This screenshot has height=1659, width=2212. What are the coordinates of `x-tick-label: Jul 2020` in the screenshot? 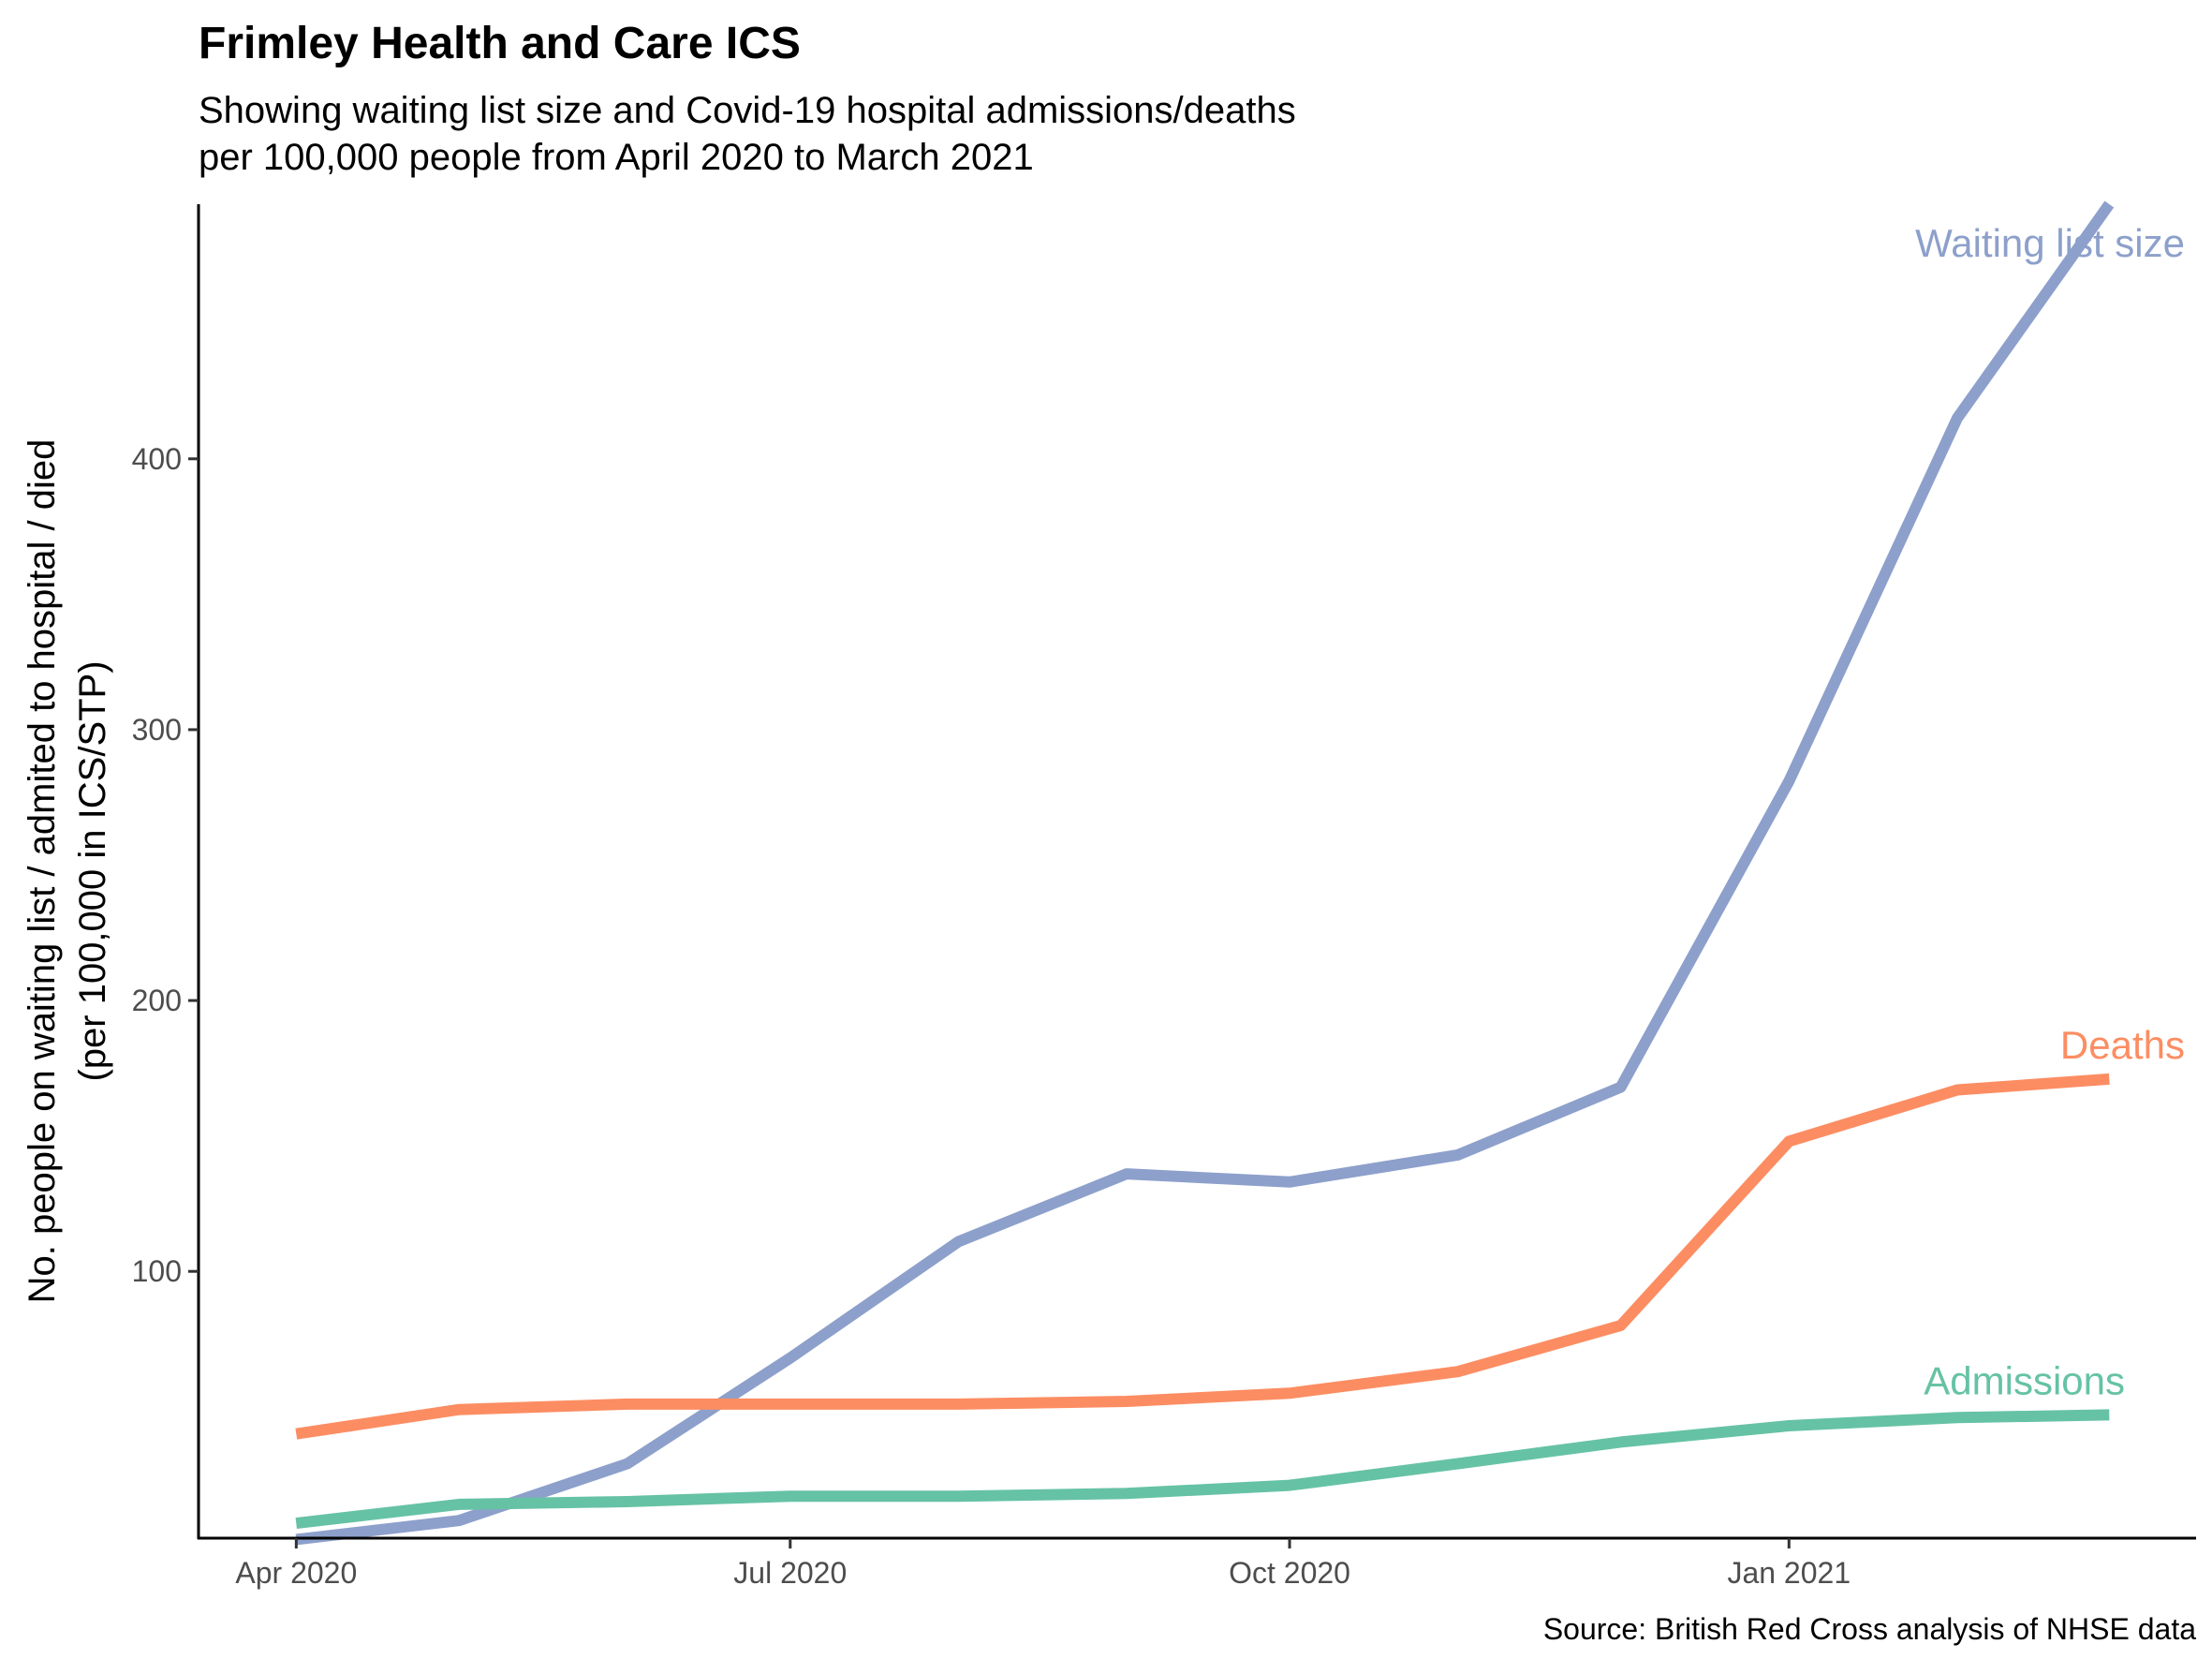 It's located at (790, 1573).